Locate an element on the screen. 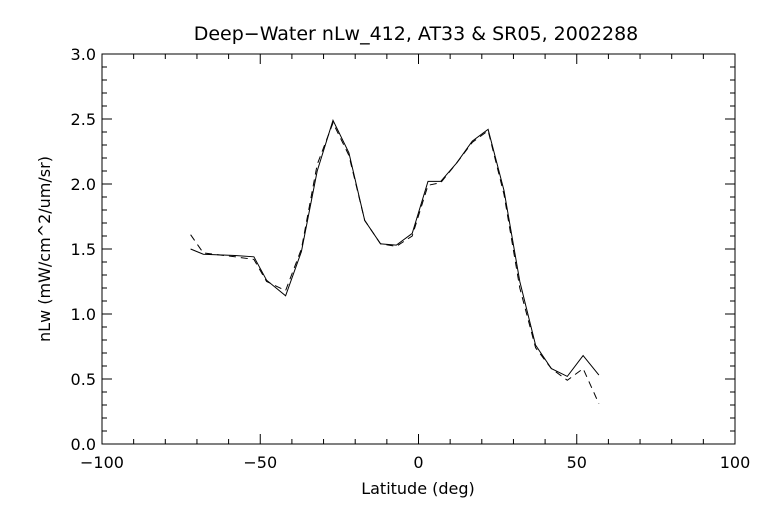 The height and width of the screenshot is (512, 768). y-axis-label: nLw (mW/cm^2/um/sr) is located at coordinates (44, 249).